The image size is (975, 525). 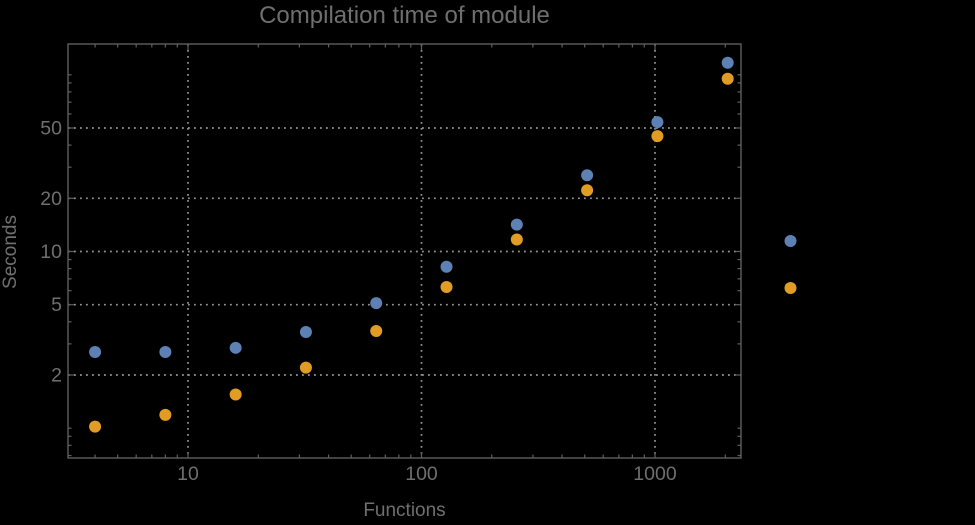 I want to click on x-axis-label: Functions, so click(x=404, y=510).